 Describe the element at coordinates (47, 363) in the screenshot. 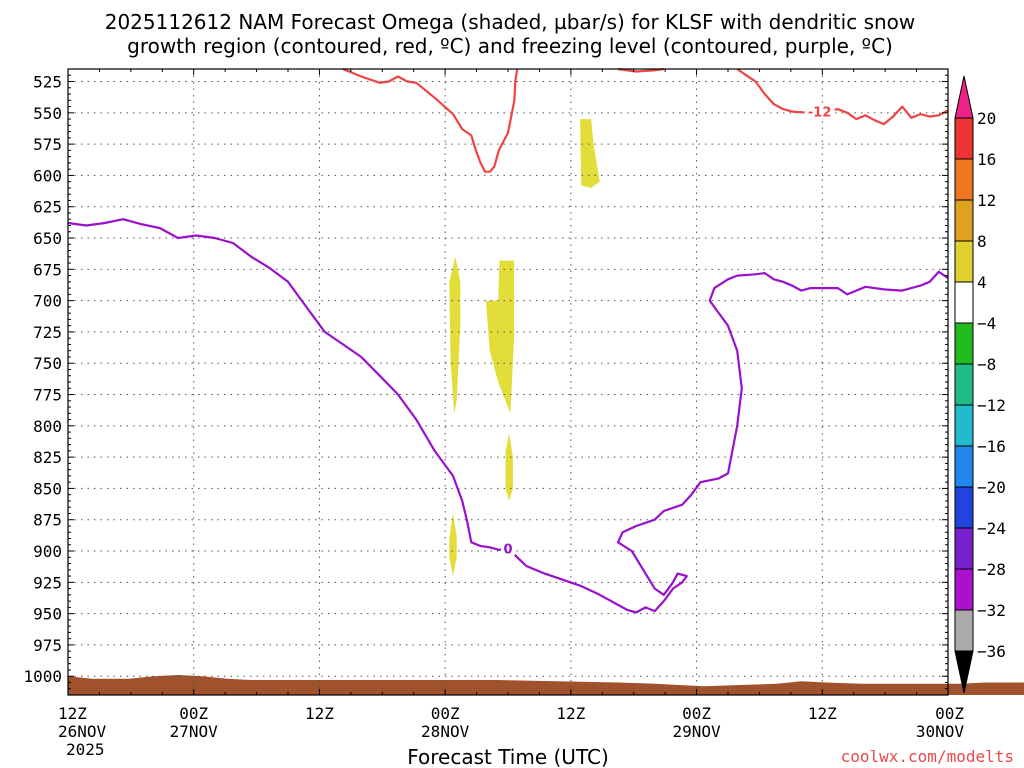

I see `y-tick-label: 750` at that location.